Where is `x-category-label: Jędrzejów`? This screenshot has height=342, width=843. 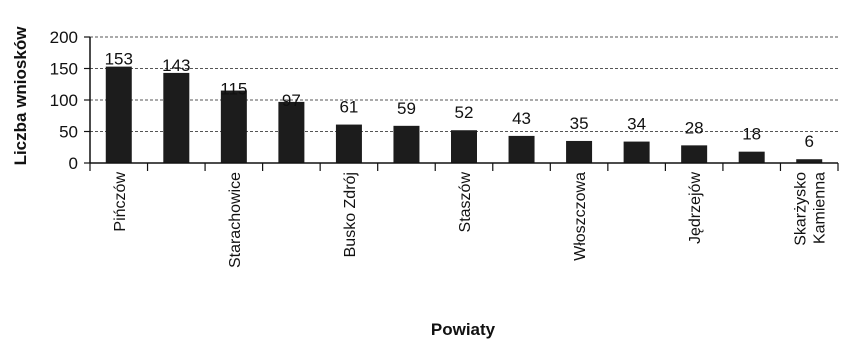 x-category-label: Jędrzejów is located at coordinates (695, 208).